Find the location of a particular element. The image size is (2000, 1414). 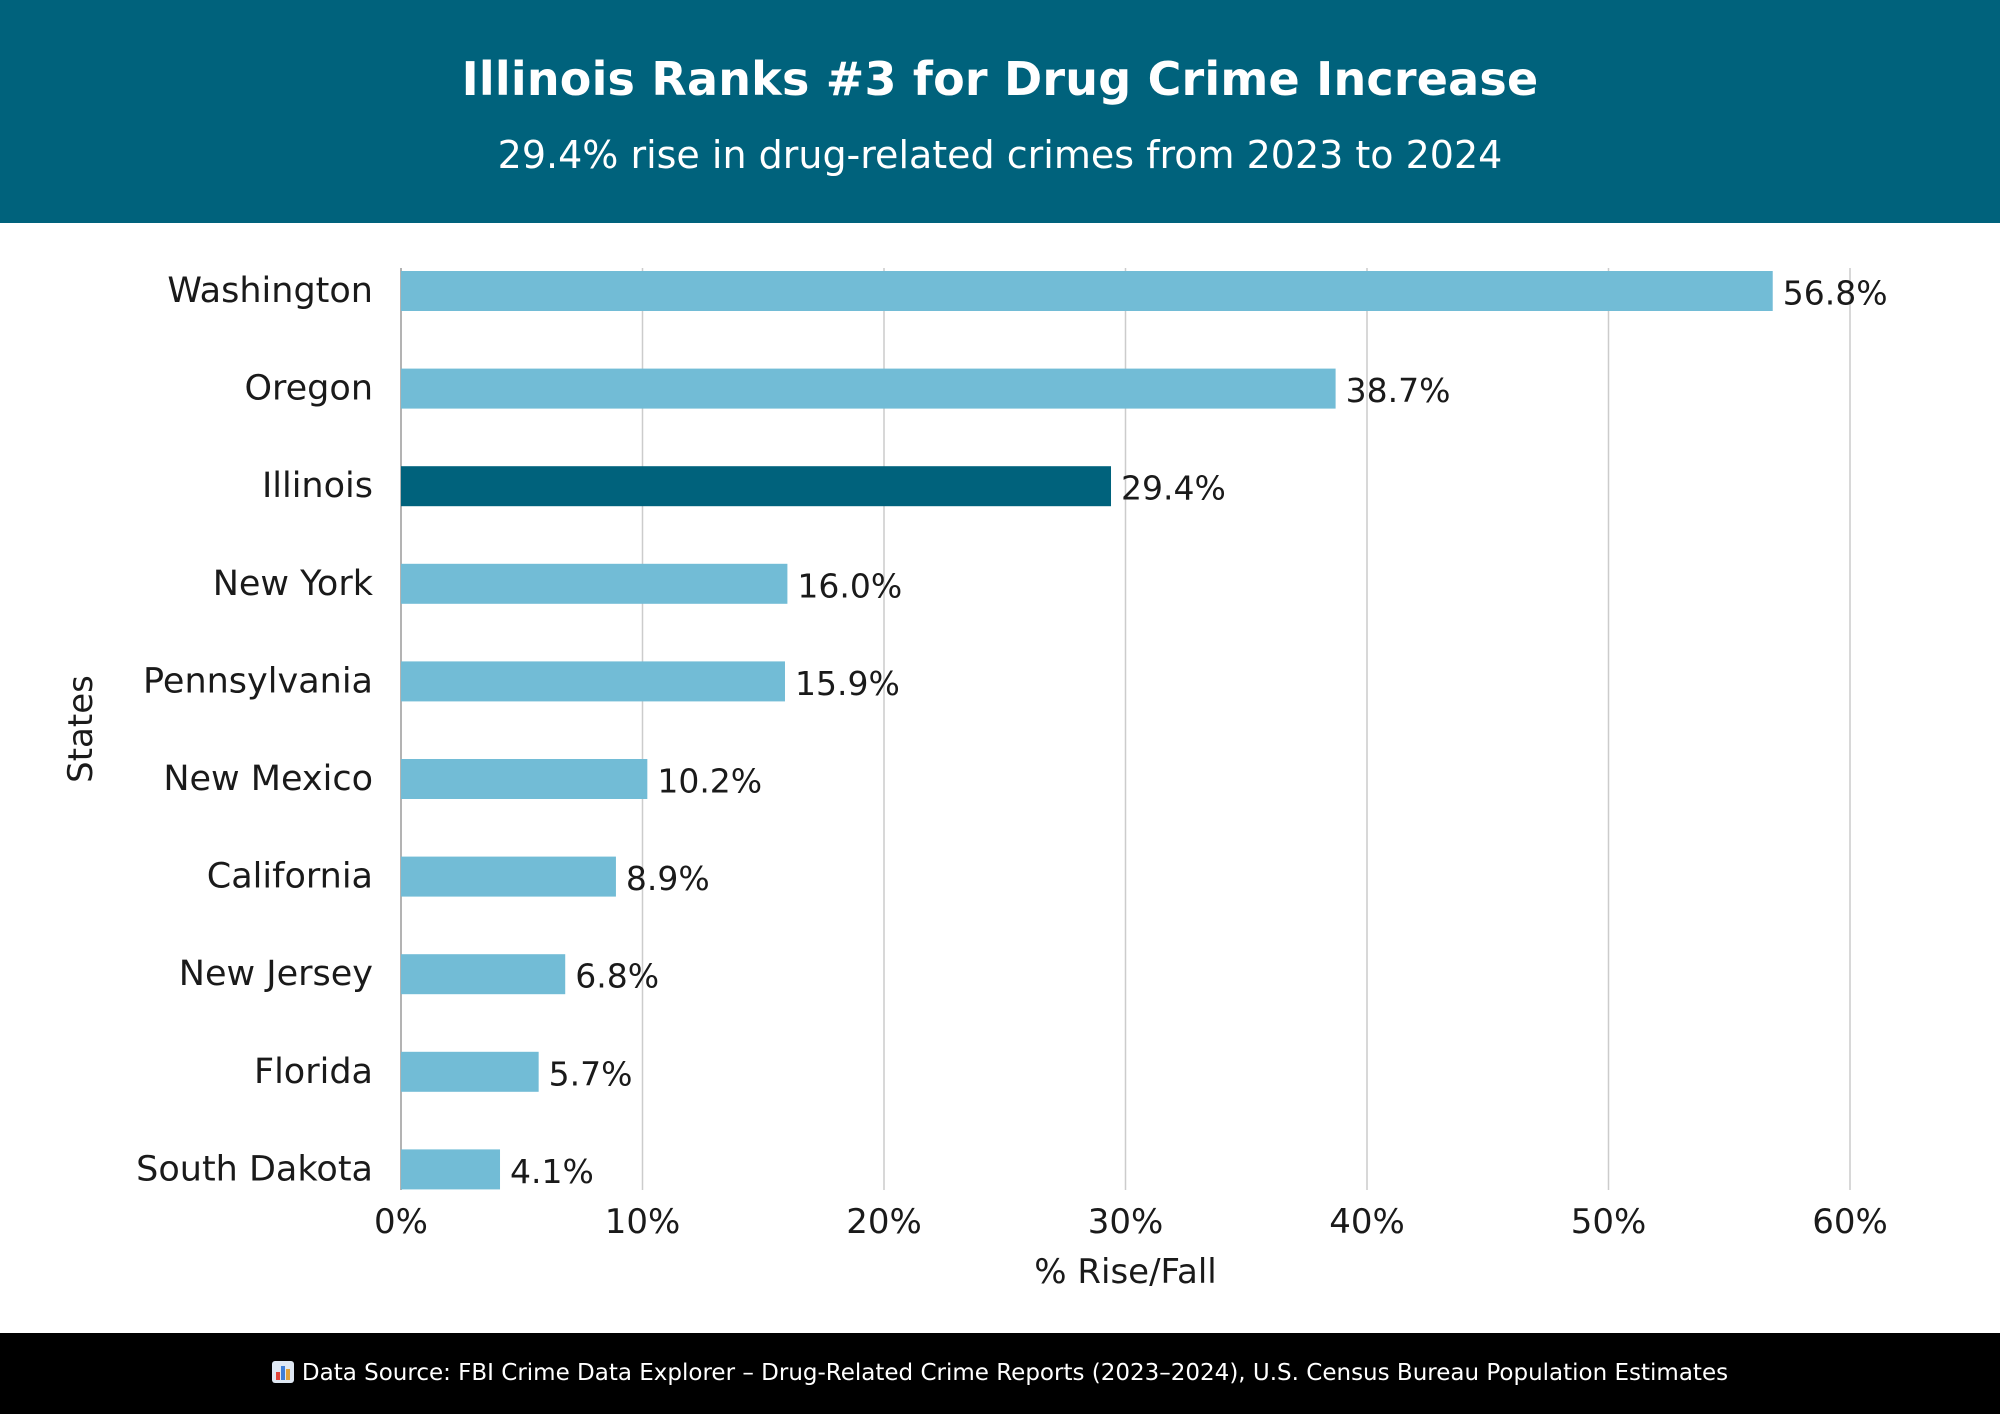

value-label: 29.4% is located at coordinates (1173, 488).